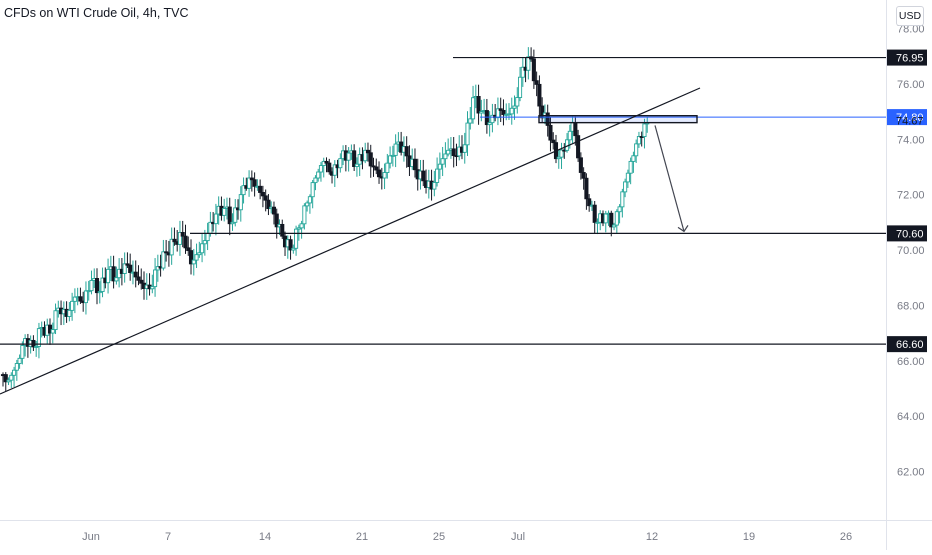  What do you see at coordinates (911, 196) in the screenshot?
I see `y-tick-label: 72.00` at bounding box center [911, 196].